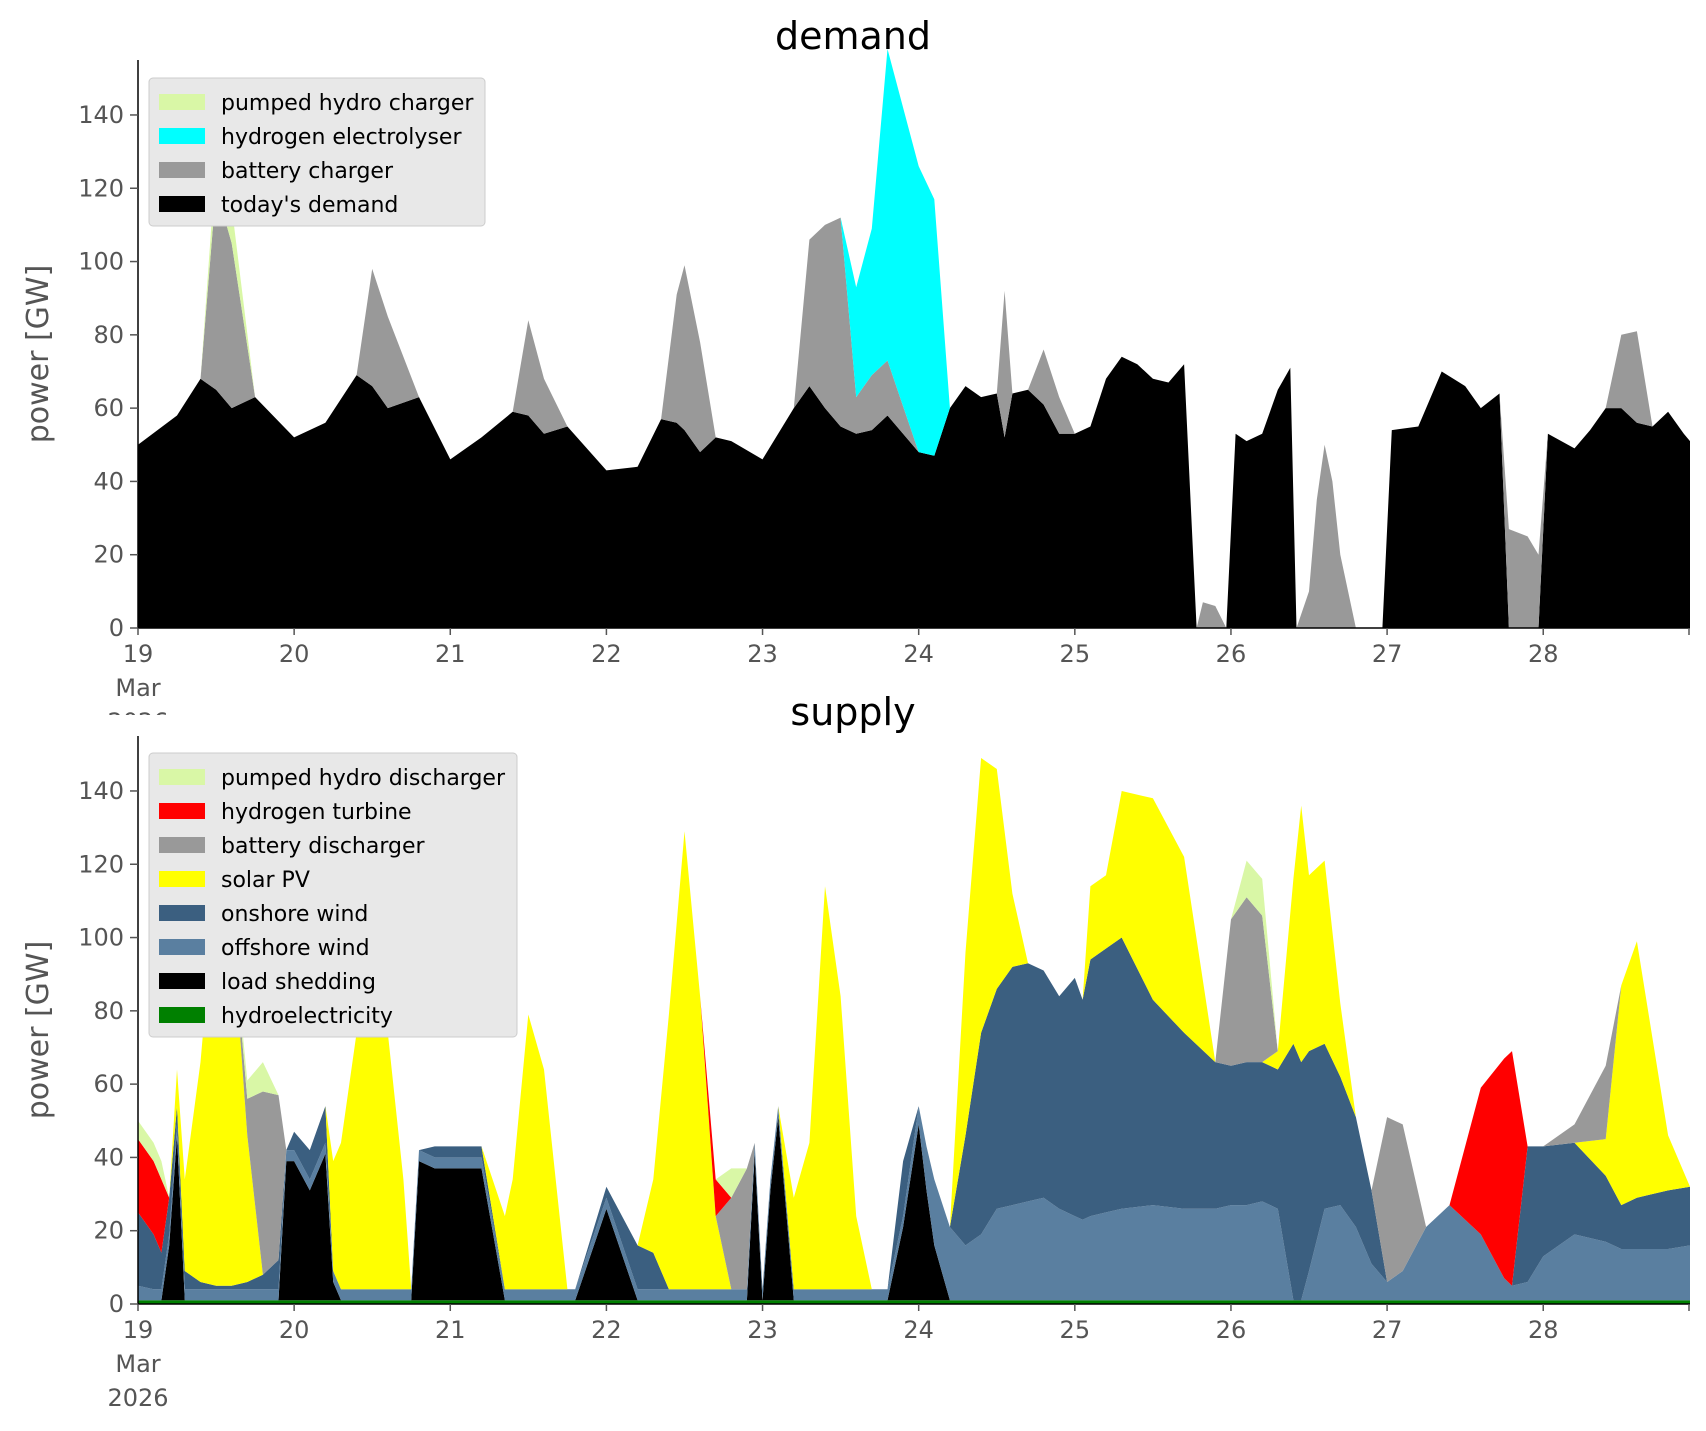 Image resolution: width=1706 pixels, height=1431 pixels. Describe the element at coordinates (852, 36) in the screenshot. I see `demand-chart-title: demand` at that location.